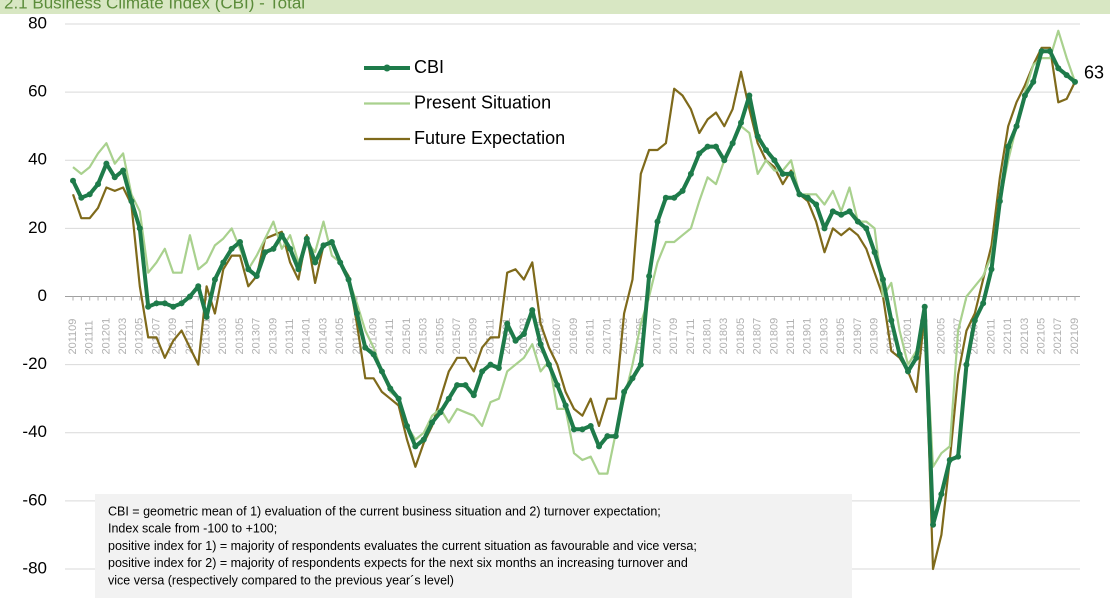  What do you see at coordinates (190, 337) in the screenshot?
I see `x-tick-label: 201211` at bounding box center [190, 337].